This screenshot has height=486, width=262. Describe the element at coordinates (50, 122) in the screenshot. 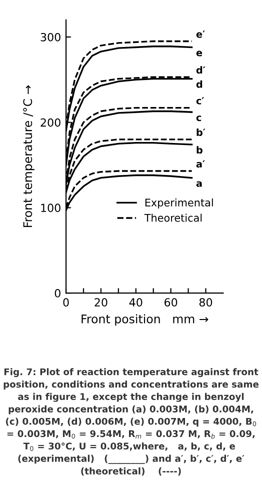

I see `y-tick-label: 200` at that location.